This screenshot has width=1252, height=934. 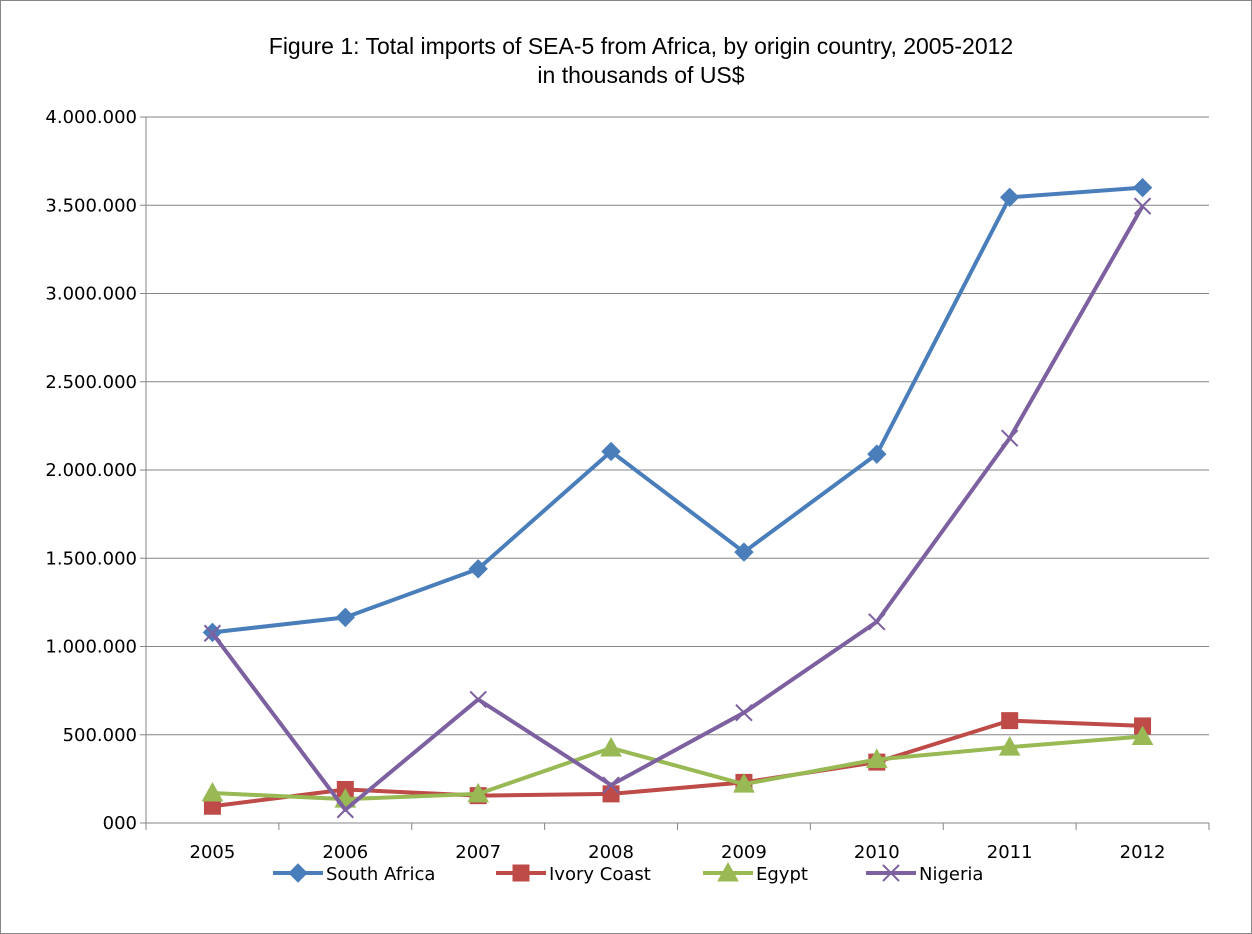 What do you see at coordinates (120, 823) in the screenshot?
I see `y-tick-label: 000` at bounding box center [120, 823].